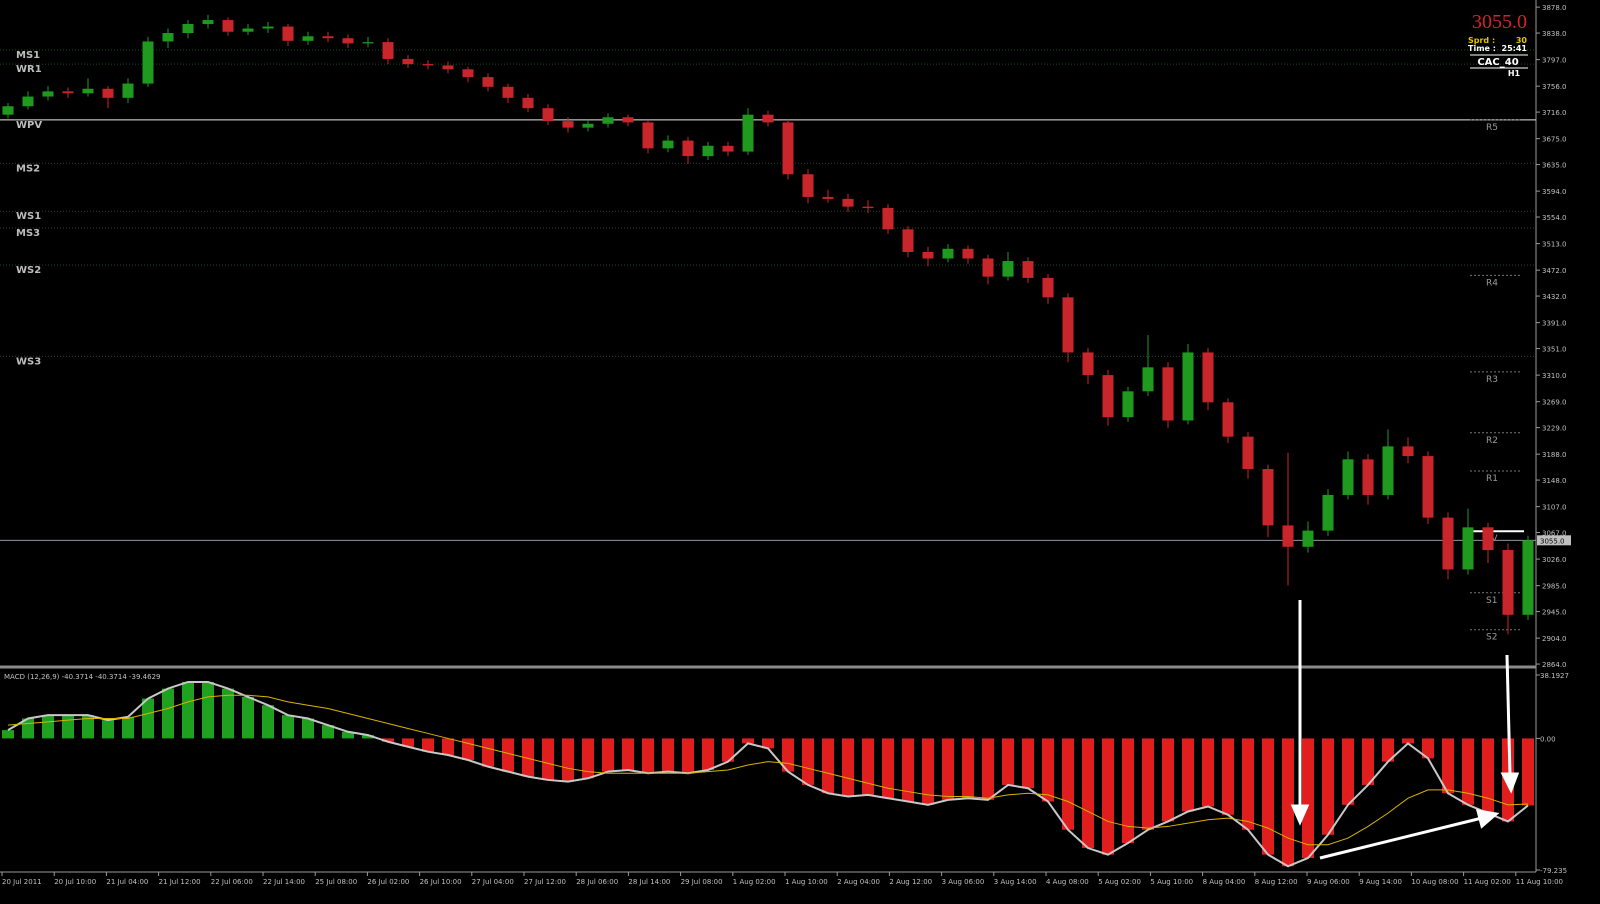 The height and width of the screenshot is (904, 1600). I want to click on x-tick-label: 4 Aug 08:00, so click(1067, 882).